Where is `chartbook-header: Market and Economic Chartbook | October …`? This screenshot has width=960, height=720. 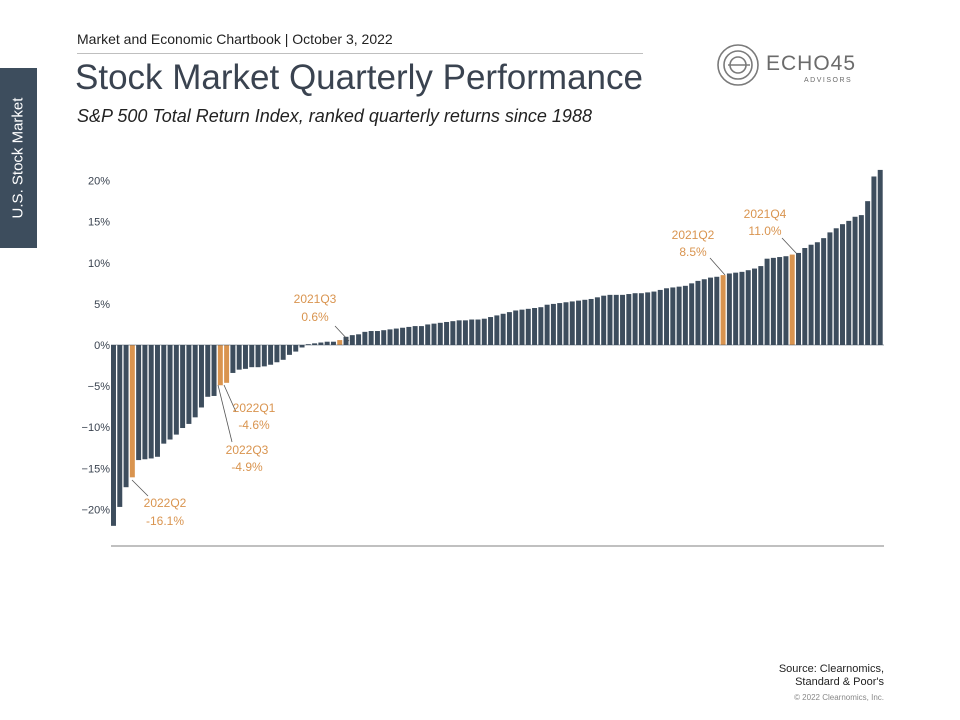 chartbook-header: Market and Economic Chartbook | October … is located at coordinates (235, 39).